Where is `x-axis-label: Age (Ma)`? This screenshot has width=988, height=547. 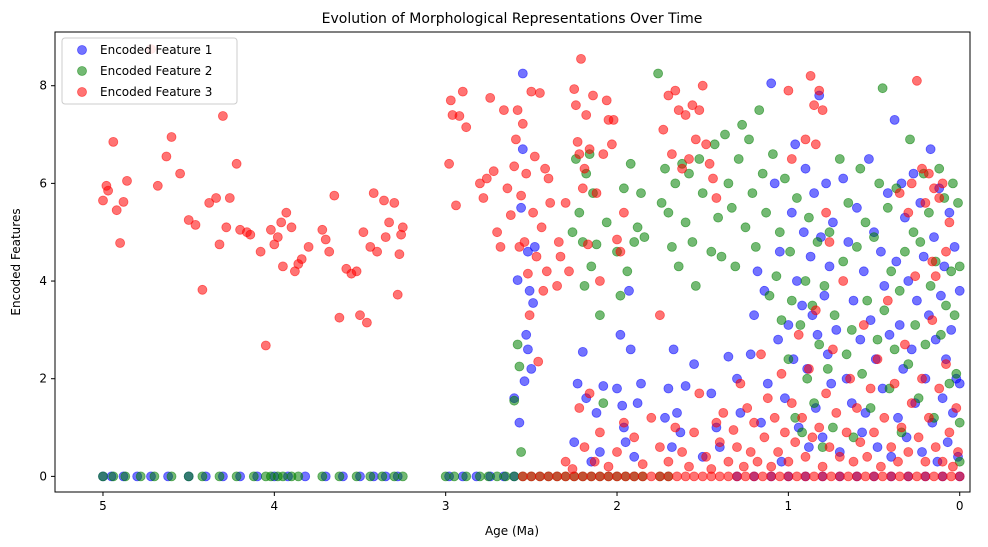
x-axis-label: Age (Ma) is located at coordinates (512, 531).